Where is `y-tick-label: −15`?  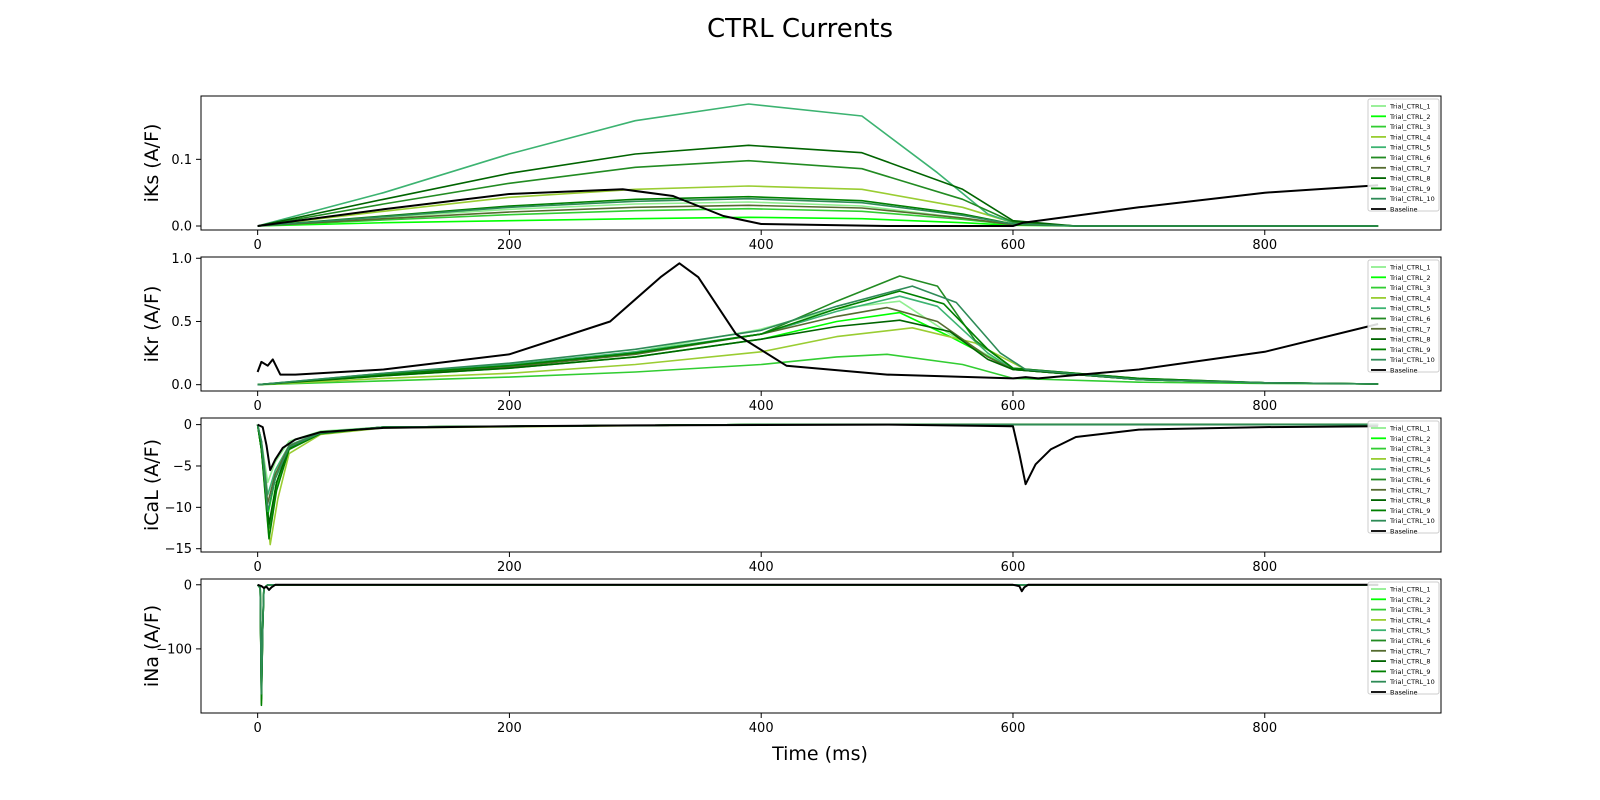 y-tick-label: −15 is located at coordinates (178, 549).